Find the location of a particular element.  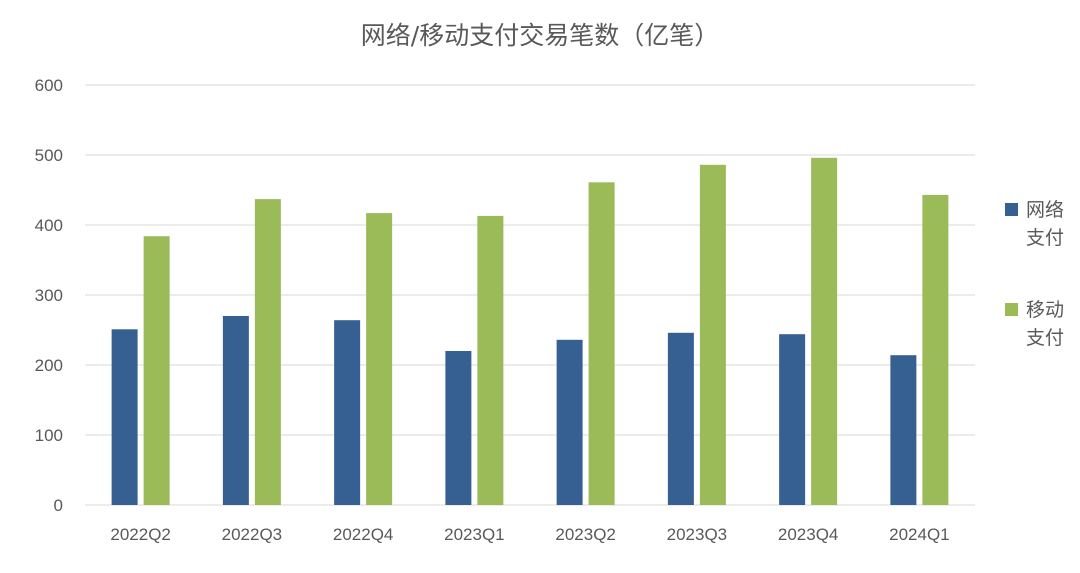

y-tick-label: 400 is located at coordinates (49, 225).